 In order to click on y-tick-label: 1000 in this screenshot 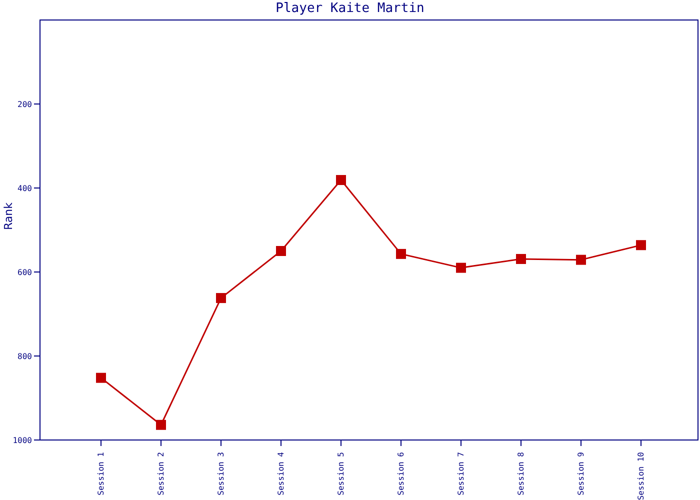, I will do `click(22, 440)`.